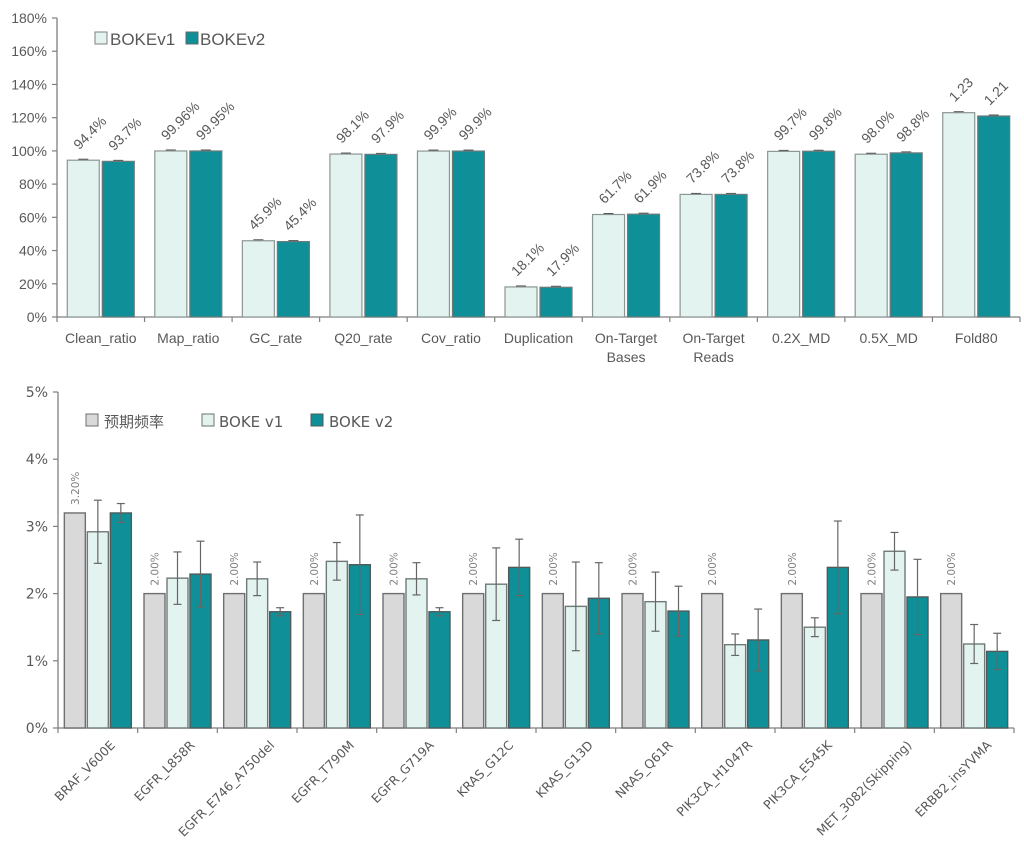  Describe the element at coordinates (792, 660) in the screenshot. I see `bottom-bar-expected-pik3ca-e545k` at that location.